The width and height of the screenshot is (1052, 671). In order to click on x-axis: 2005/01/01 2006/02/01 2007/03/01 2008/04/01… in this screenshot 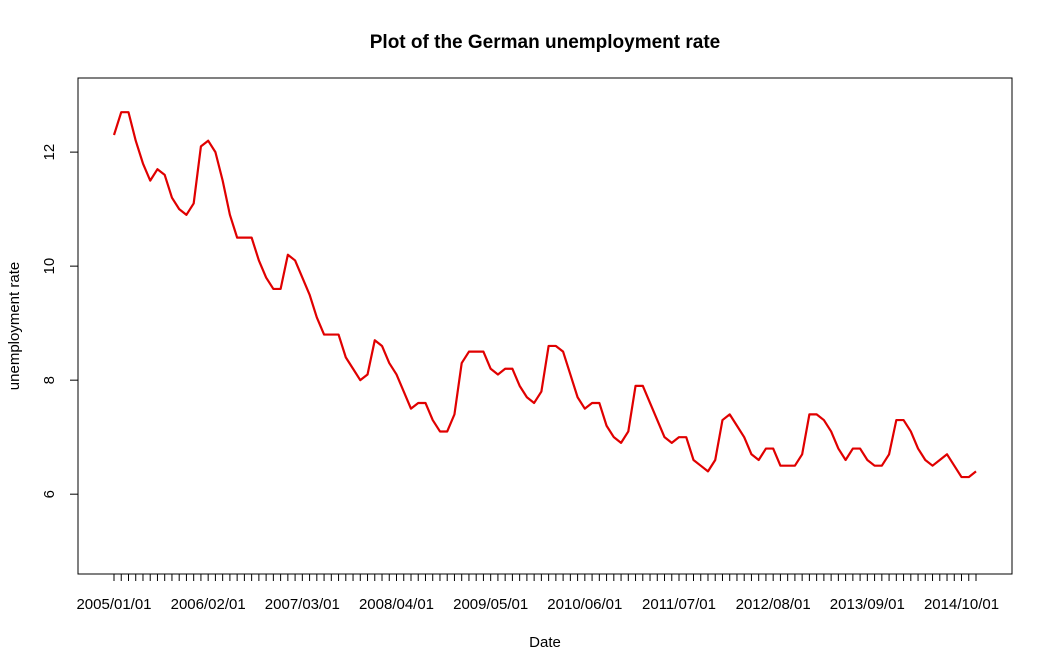, I will do `click(537, 593)`.